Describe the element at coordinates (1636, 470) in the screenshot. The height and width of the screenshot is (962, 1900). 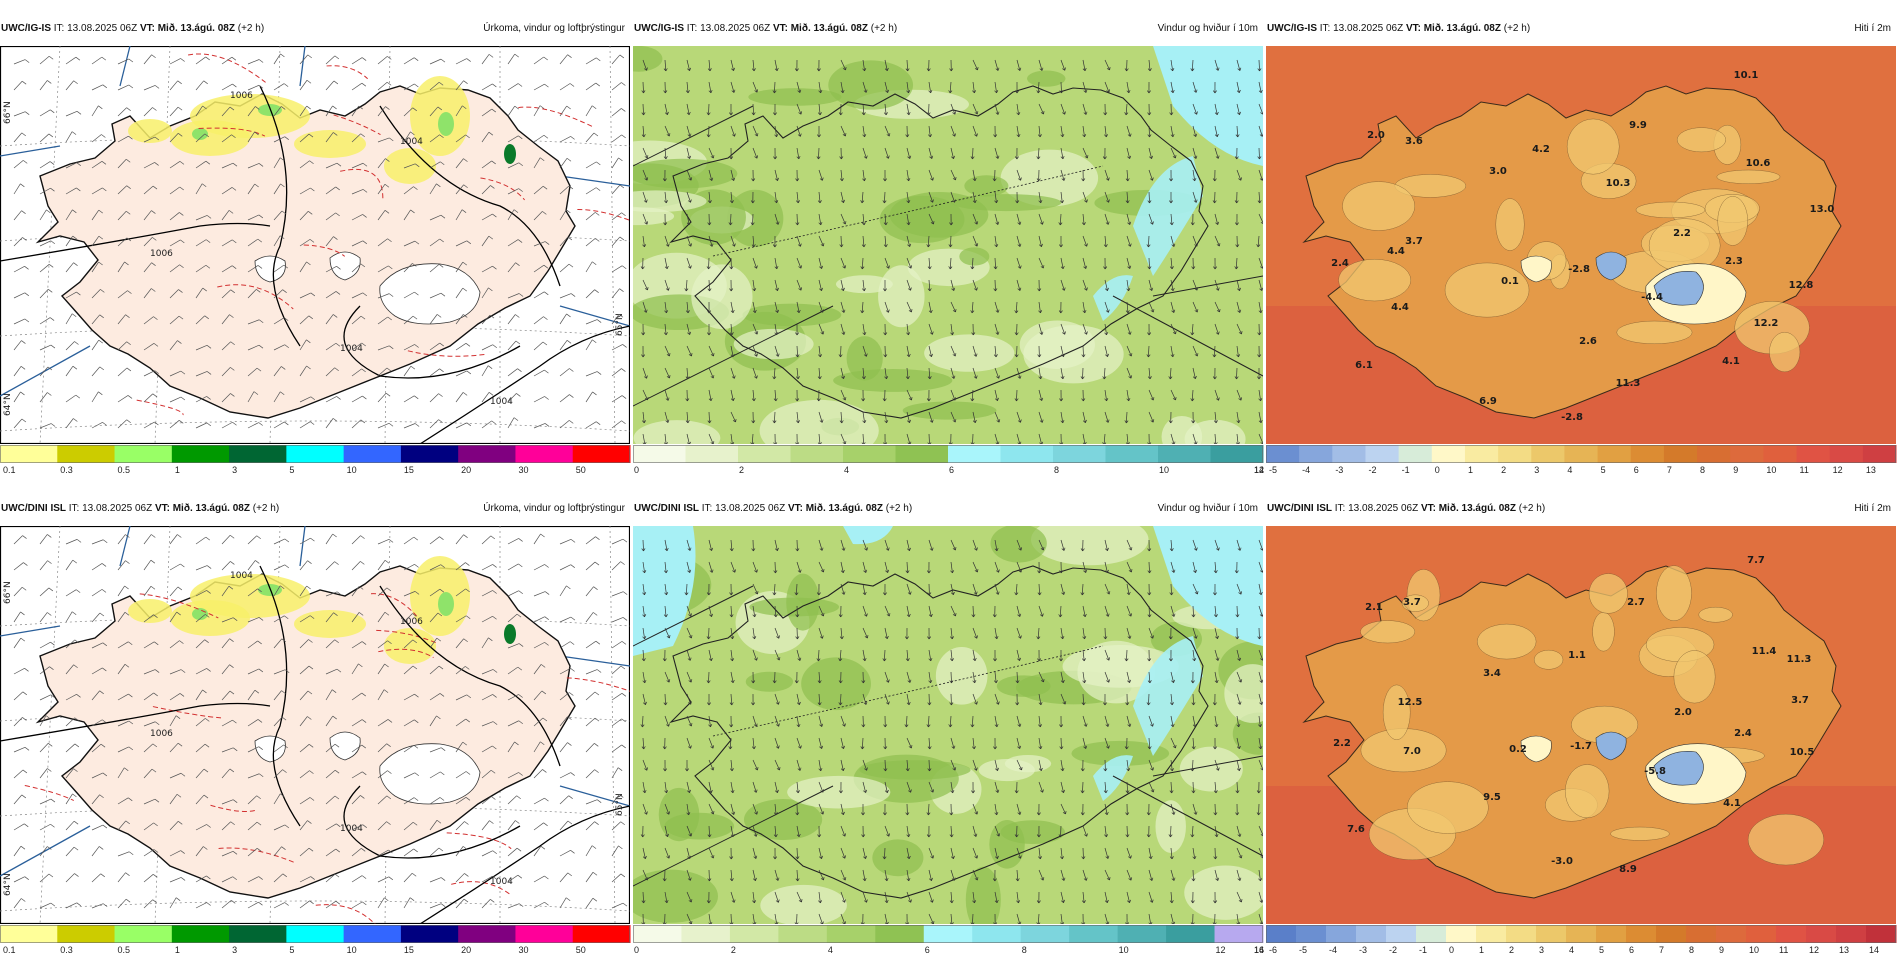
I see `colorbar-tick-label: 6` at that location.